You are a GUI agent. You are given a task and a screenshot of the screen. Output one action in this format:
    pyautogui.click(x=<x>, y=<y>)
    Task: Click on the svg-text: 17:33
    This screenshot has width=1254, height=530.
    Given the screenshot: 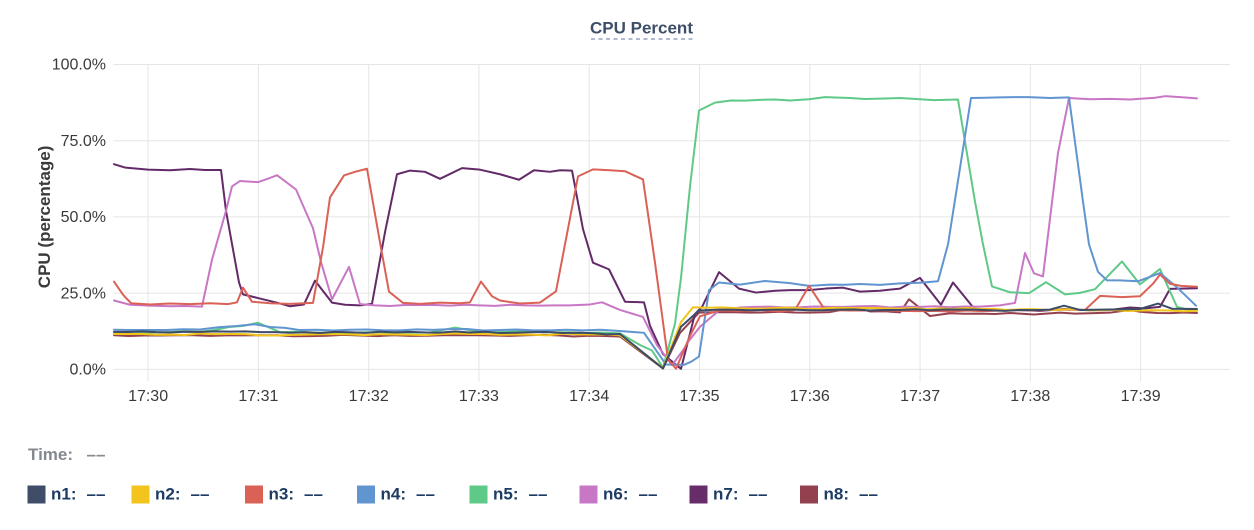 What is the action you would take?
    pyautogui.click(x=479, y=396)
    